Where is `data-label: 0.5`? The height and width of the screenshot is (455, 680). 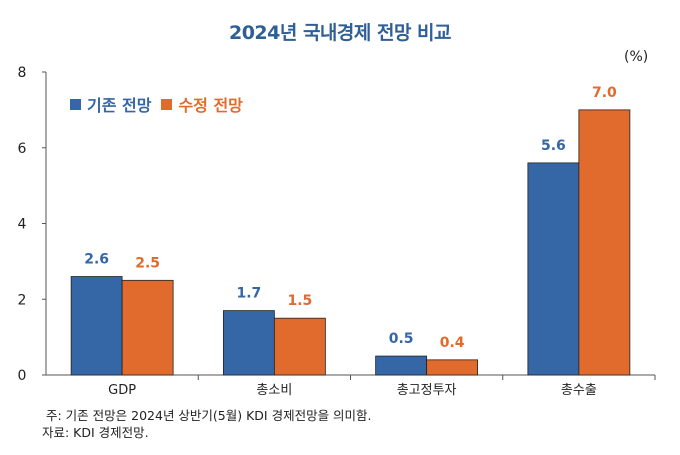 data-label: 0.5 is located at coordinates (401, 339).